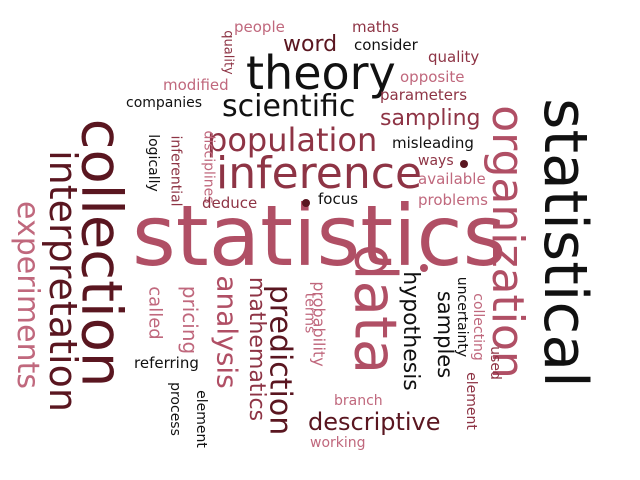  Describe the element at coordinates (375, 309) in the screenshot. I see `word-data: data` at that location.